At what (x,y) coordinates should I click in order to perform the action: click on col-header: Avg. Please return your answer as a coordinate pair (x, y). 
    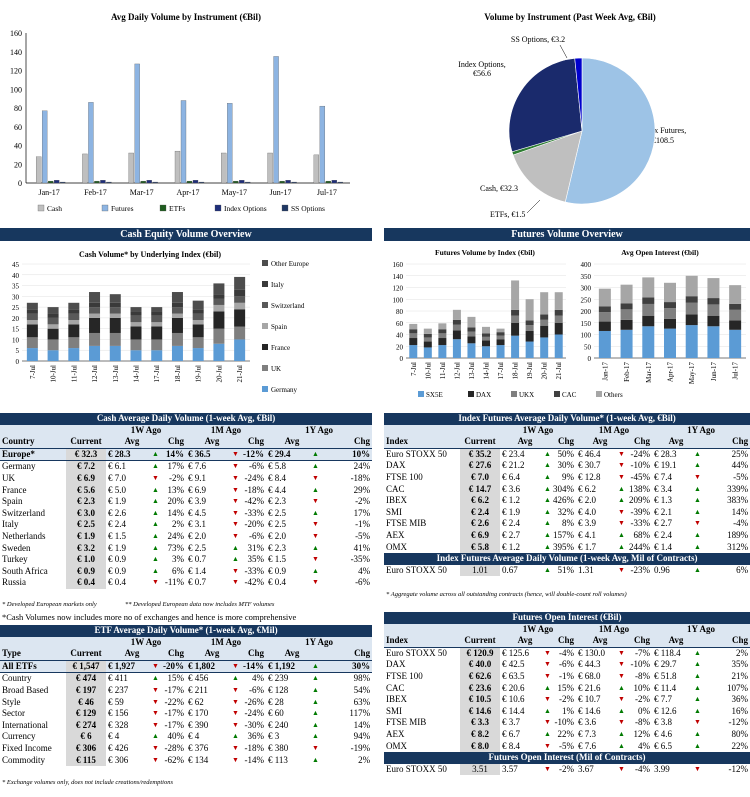
    Looking at the image, I should click on (292, 442).